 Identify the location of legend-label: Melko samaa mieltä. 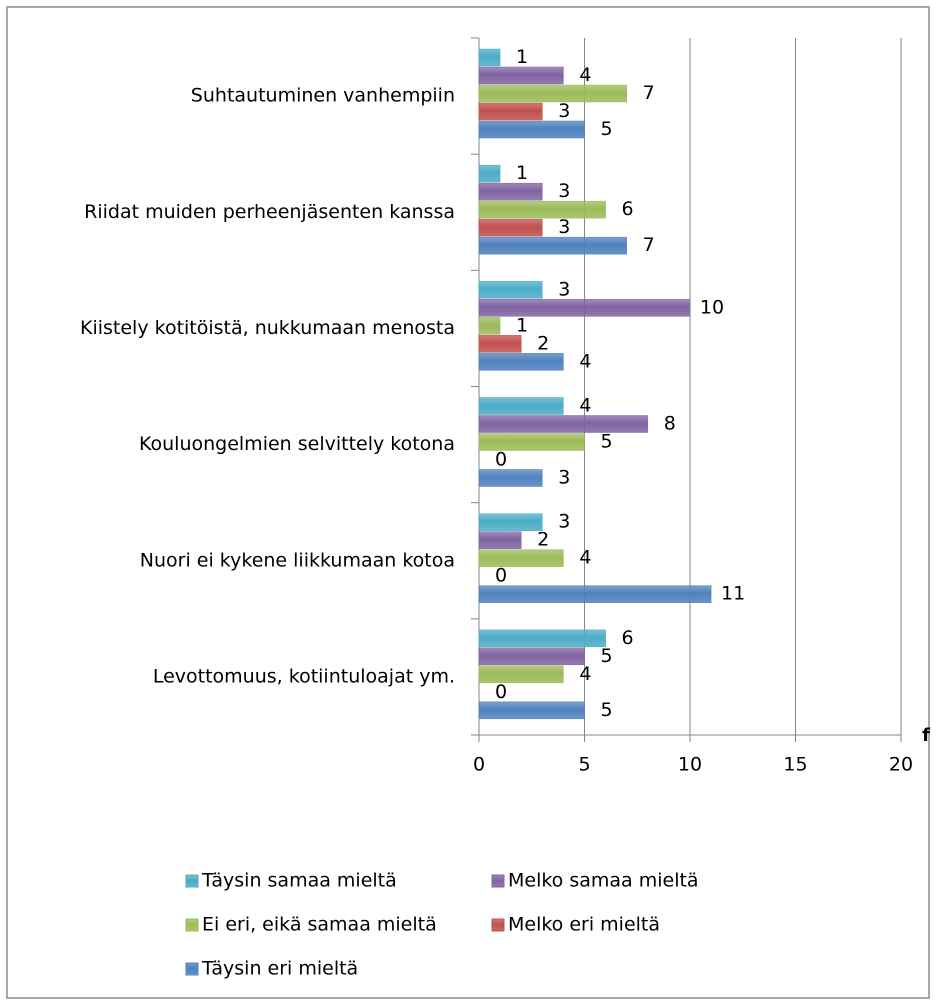
(603, 881).